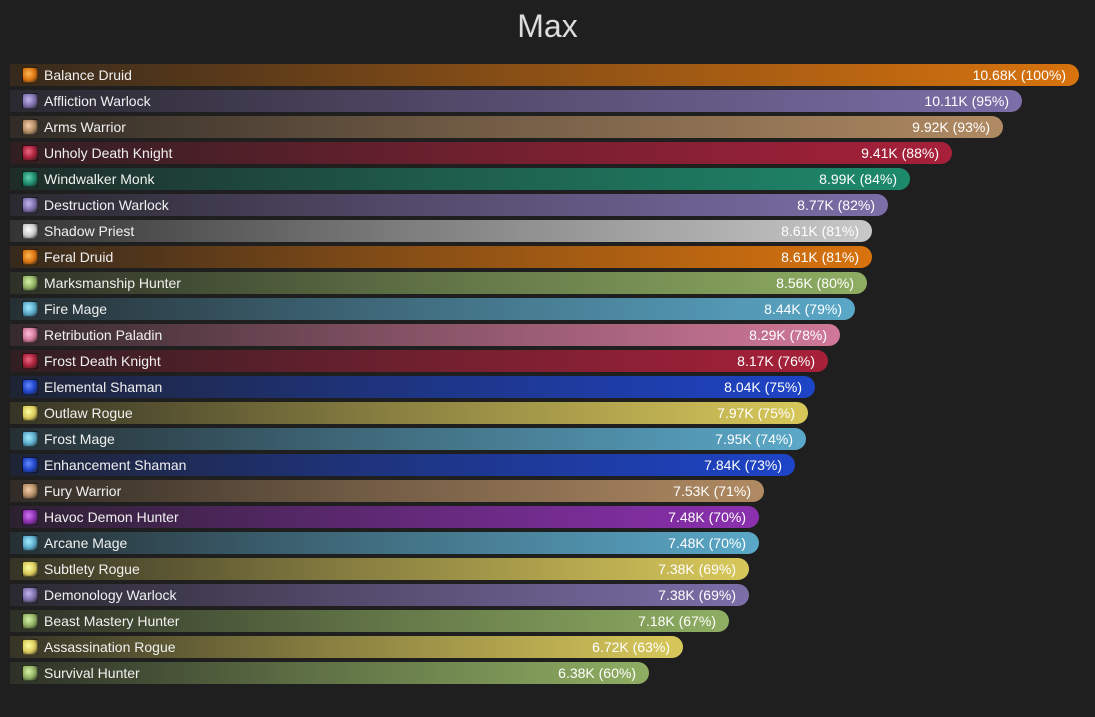 The height and width of the screenshot is (717, 1095). Describe the element at coordinates (30, 309) in the screenshot. I see `fire-mage-icon` at that location.